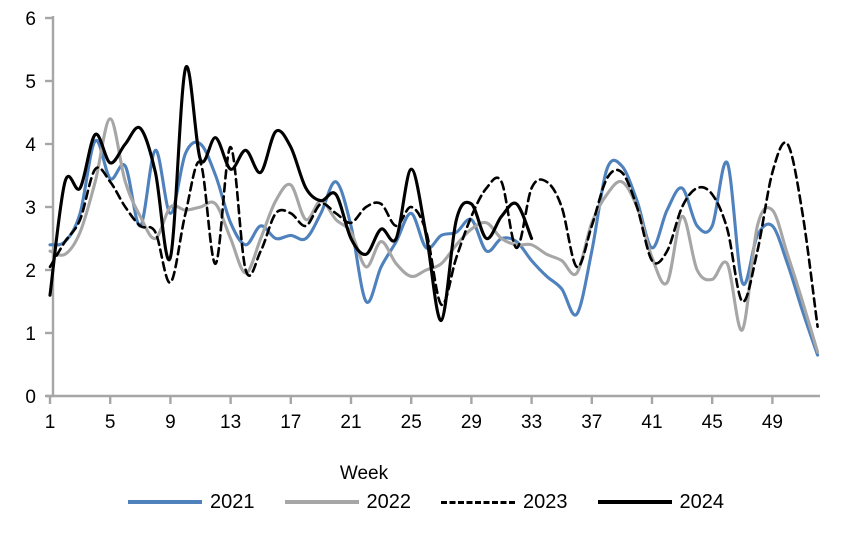  What do you see at coordinates (350, 422) in the screenshot?
I see `x-tick-label: 21` at bounding box center [350, 422].